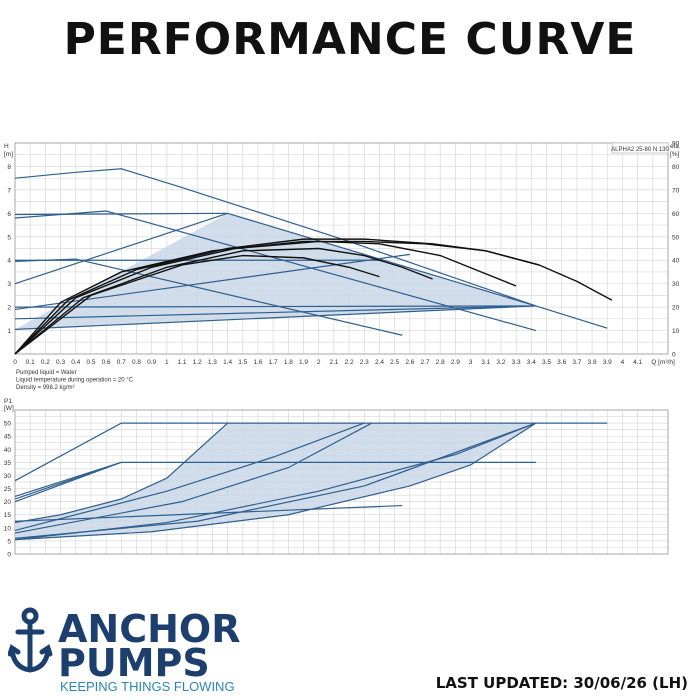 This screenshot has width=700, height=700. Describe the element at coordinates (8, 528) in the screenshot. I see `p1-tick-label: 10` at that location.